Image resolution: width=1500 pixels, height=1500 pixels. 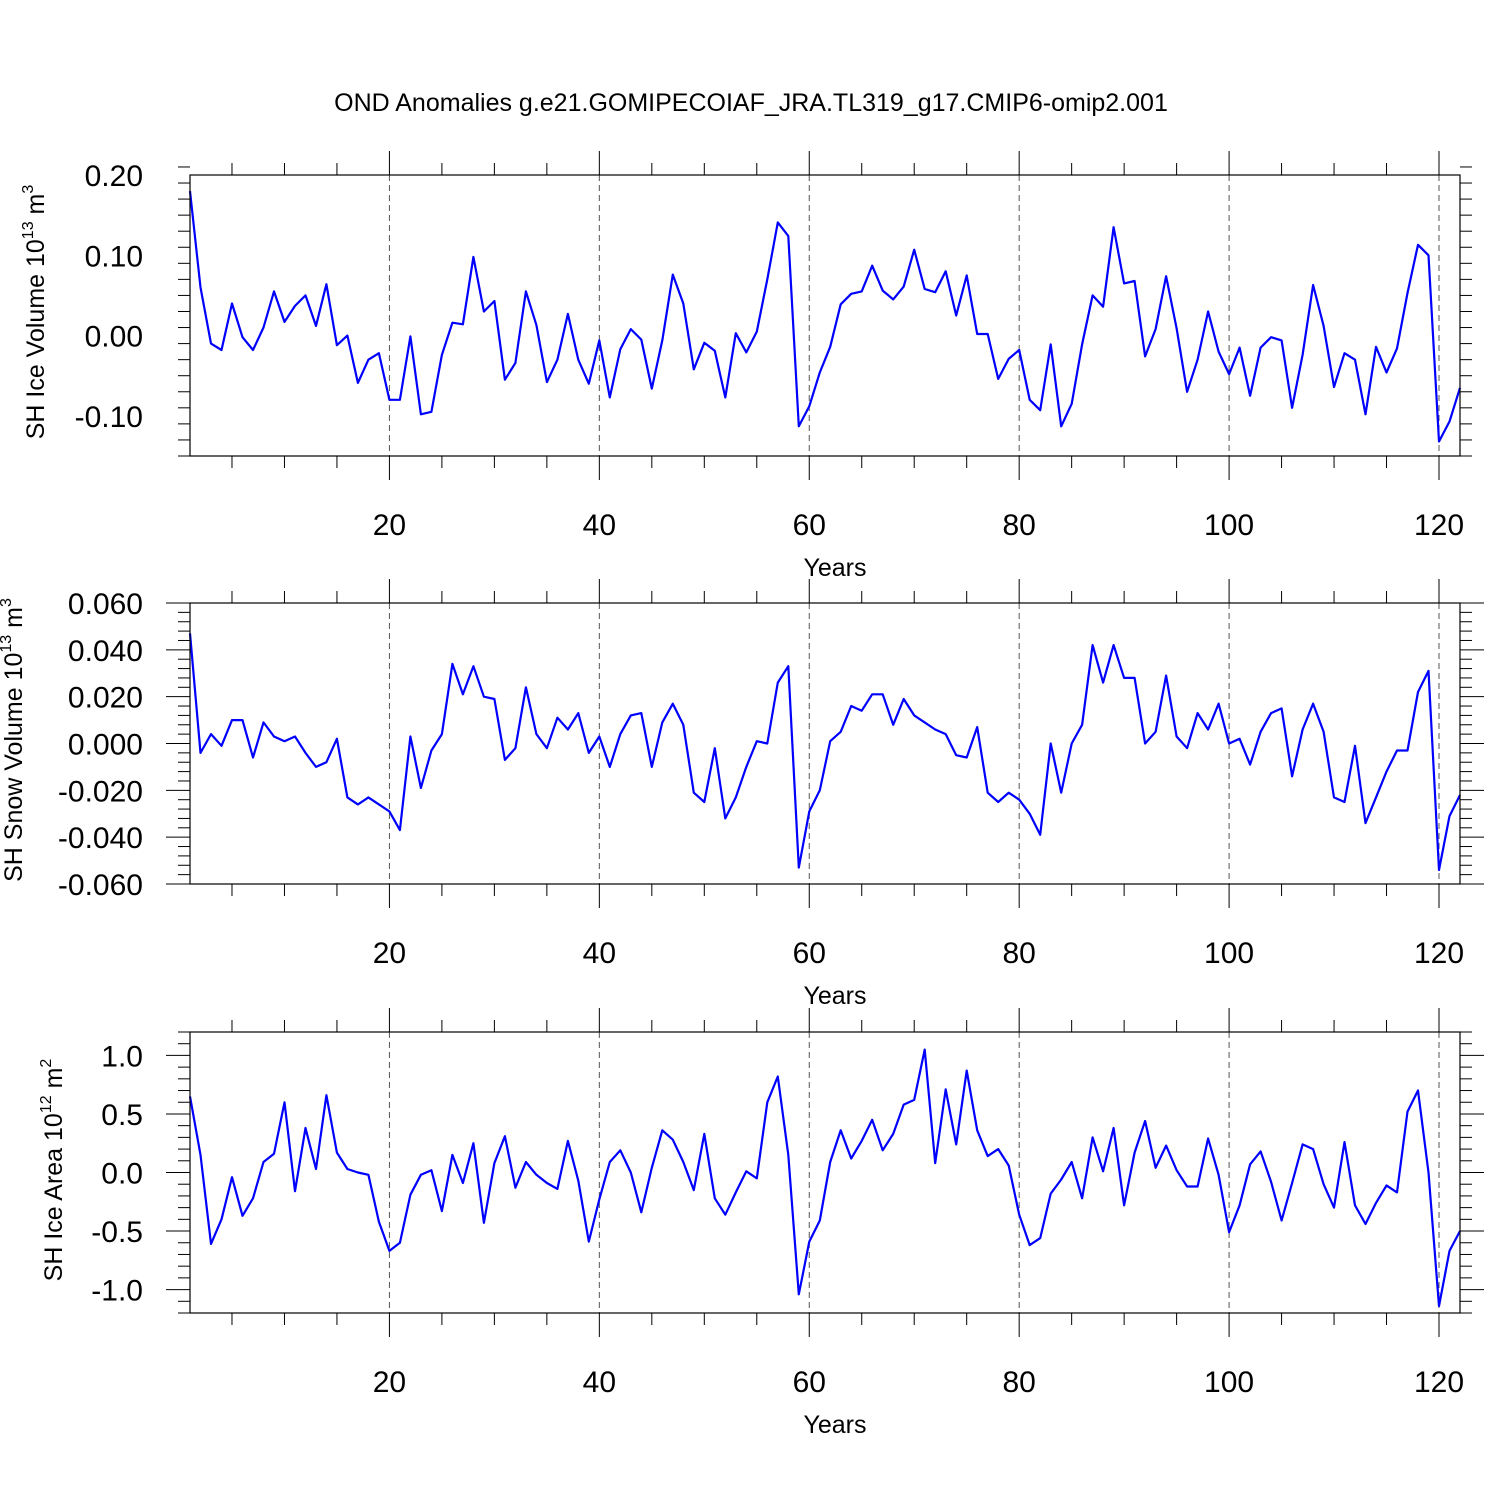 I want to click on y-tick-label: -0.10, so click(x=109, y=417).